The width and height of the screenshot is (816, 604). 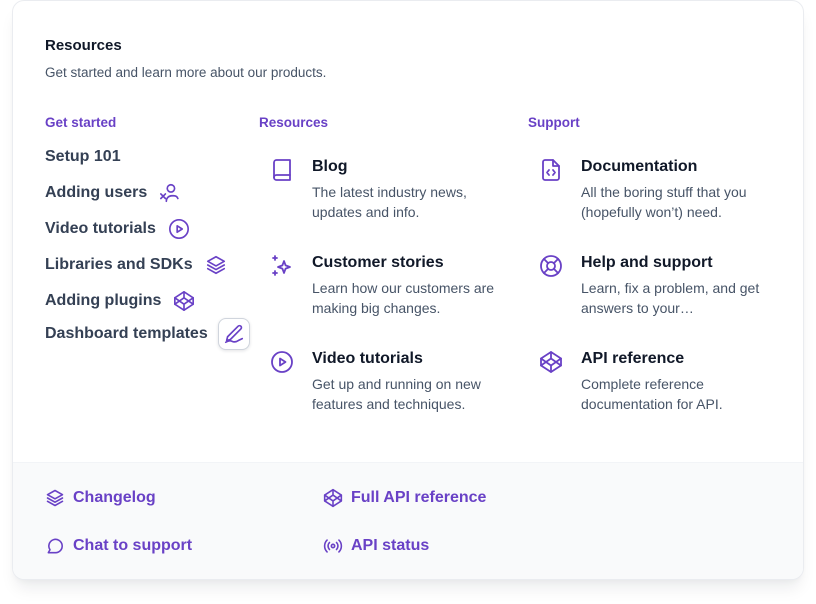 What do you see at coordinates (96, 192) in the screenshot?
I see `get-started-item-label: Adding users` at bounding box center [96, 192].